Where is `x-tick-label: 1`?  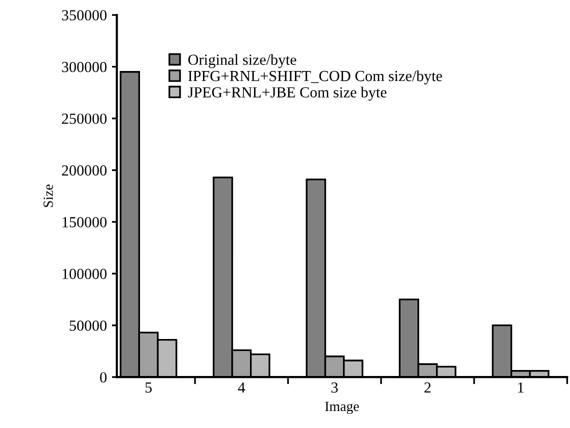
x-tick-label: 1 is located at coordinates (521, 387).